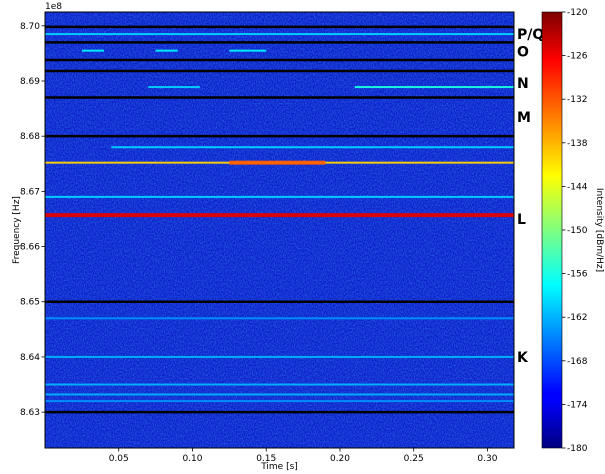  I want to click on x-tick-label: 0.25, so click(414, 459).